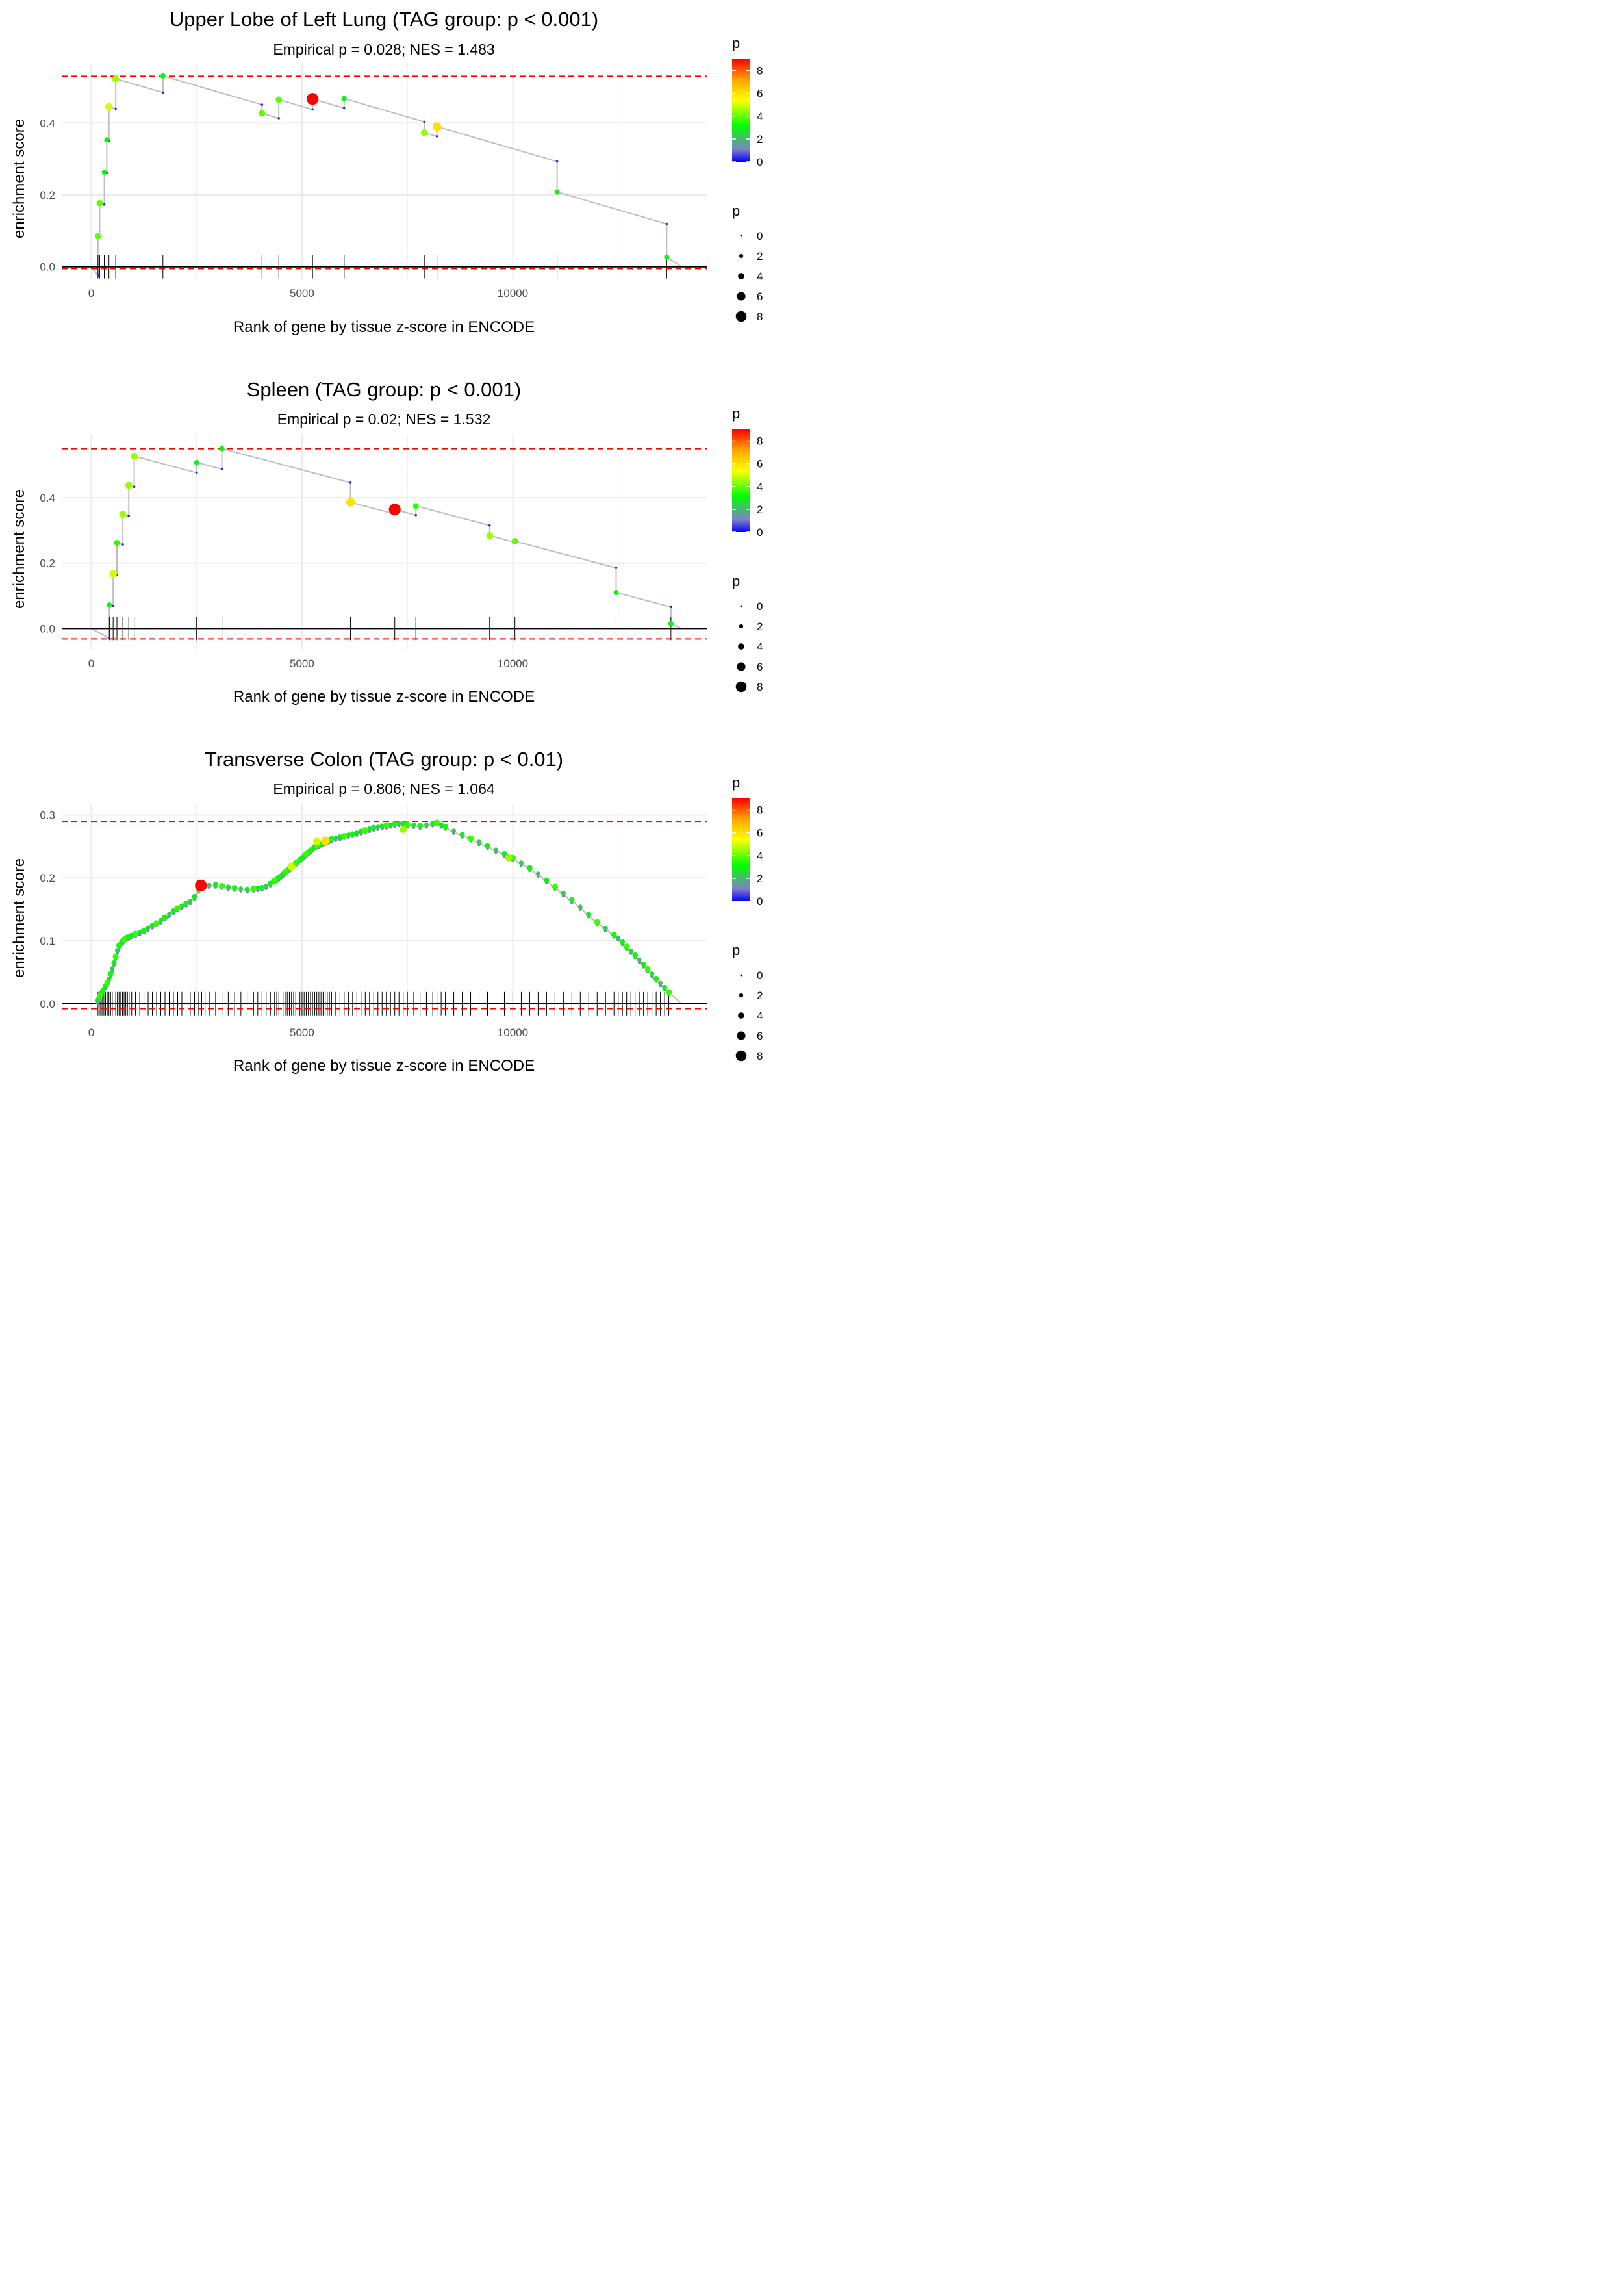 This screenshot has width=1624, height=2274. I want to click on panel-1-grid, so click(384, 171).